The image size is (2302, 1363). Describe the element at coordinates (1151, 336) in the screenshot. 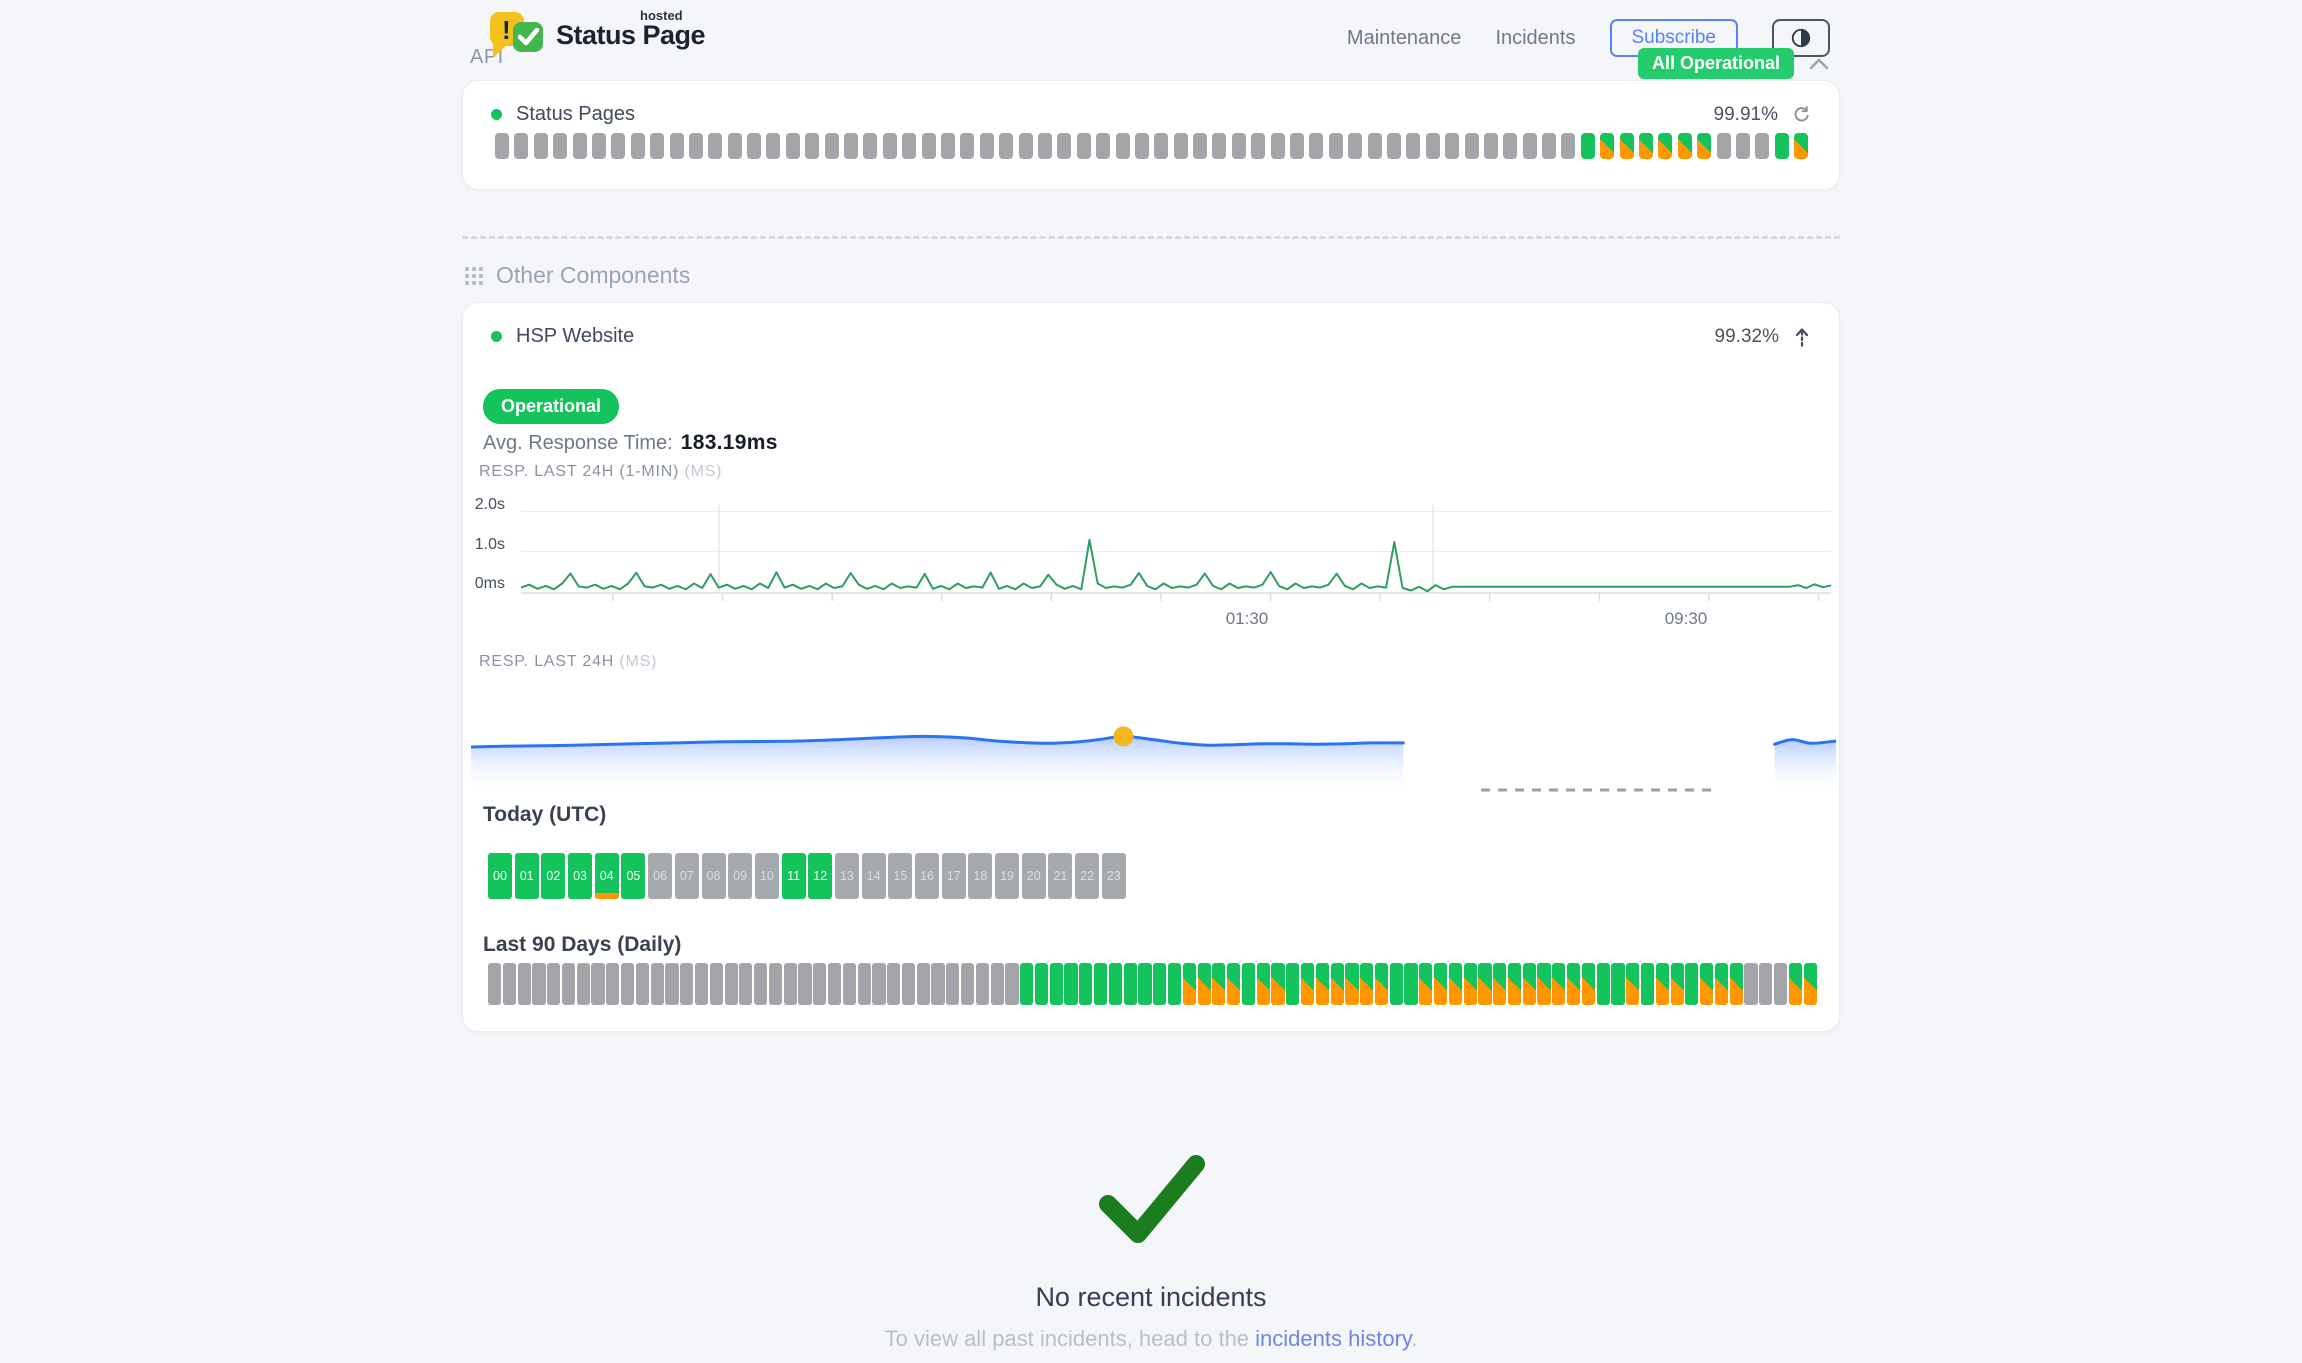

I see `component-row-hsp-website: HSP Website 99.32%` at that location.